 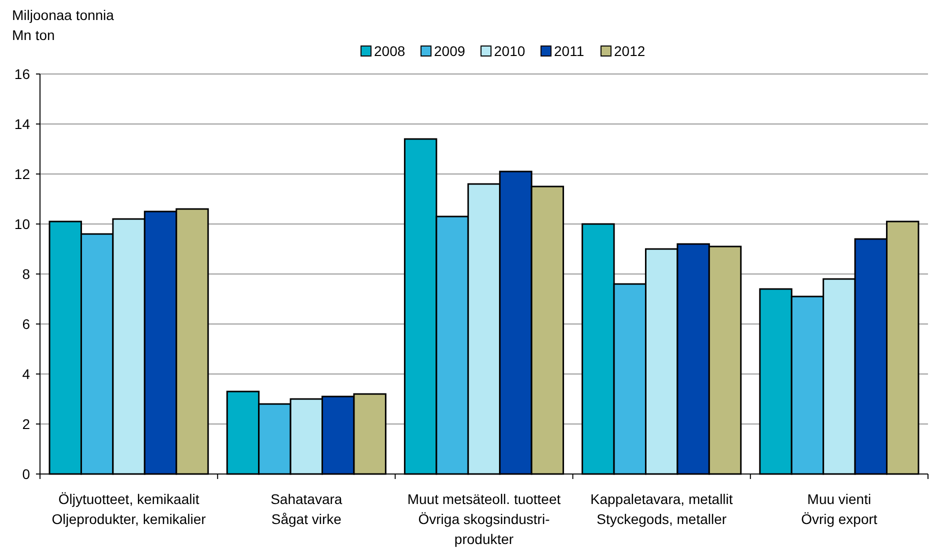 I want to click on y-tick-label: 10, so click(x=22, y=224).